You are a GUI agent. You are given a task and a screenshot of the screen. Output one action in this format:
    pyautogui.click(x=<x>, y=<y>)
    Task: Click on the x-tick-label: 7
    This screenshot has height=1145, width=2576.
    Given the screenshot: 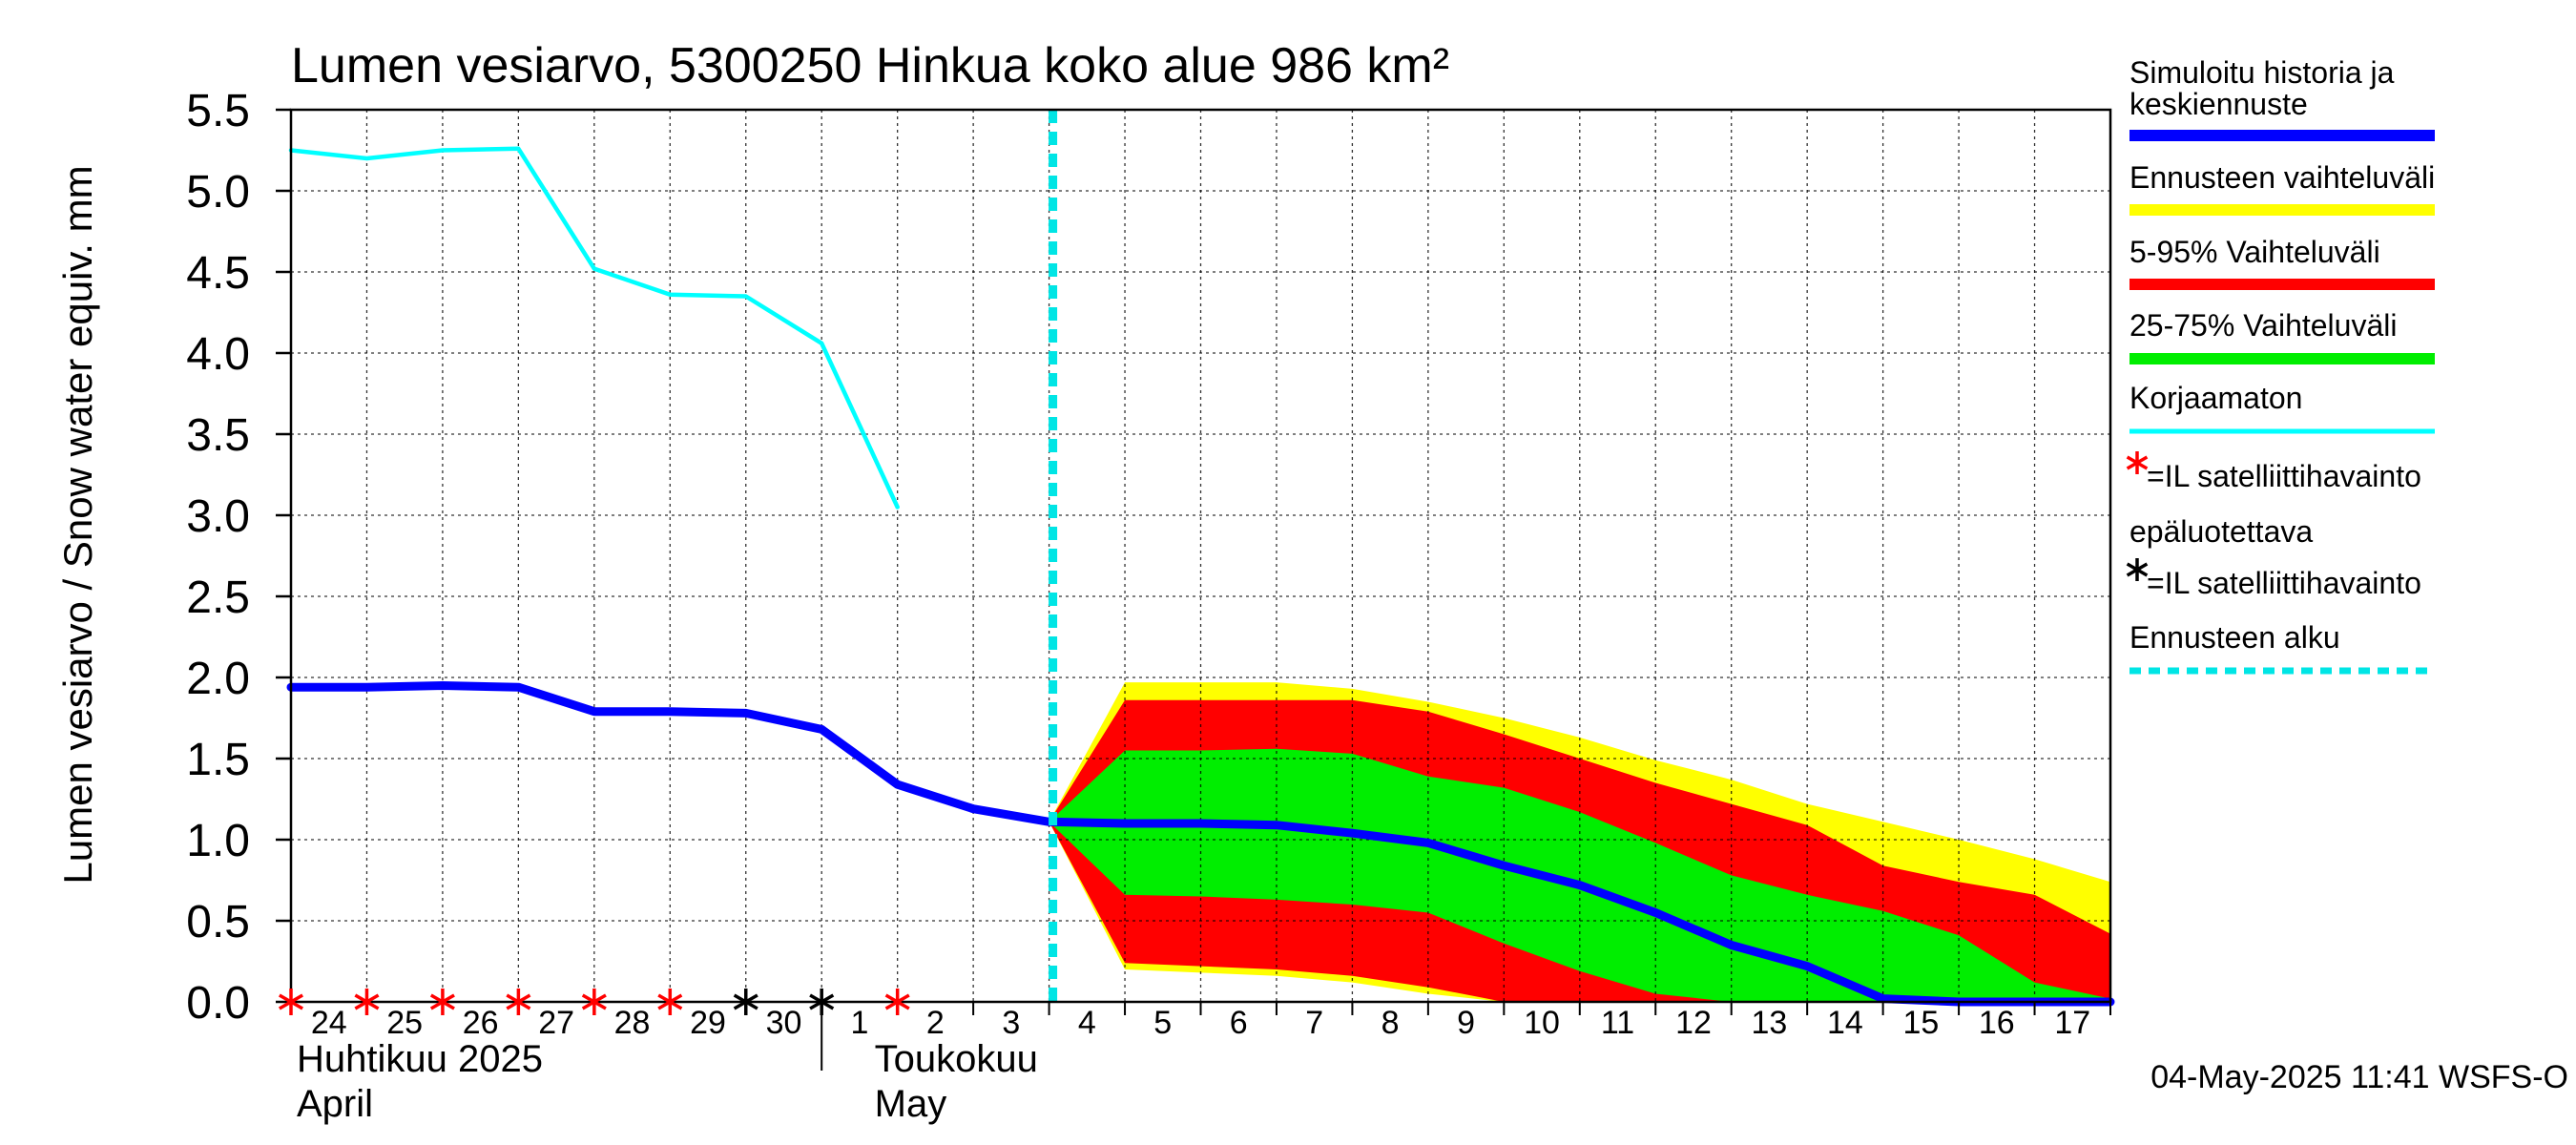 What is the action you would take?
    pyautogui.click(x=1314, y=1023)
    